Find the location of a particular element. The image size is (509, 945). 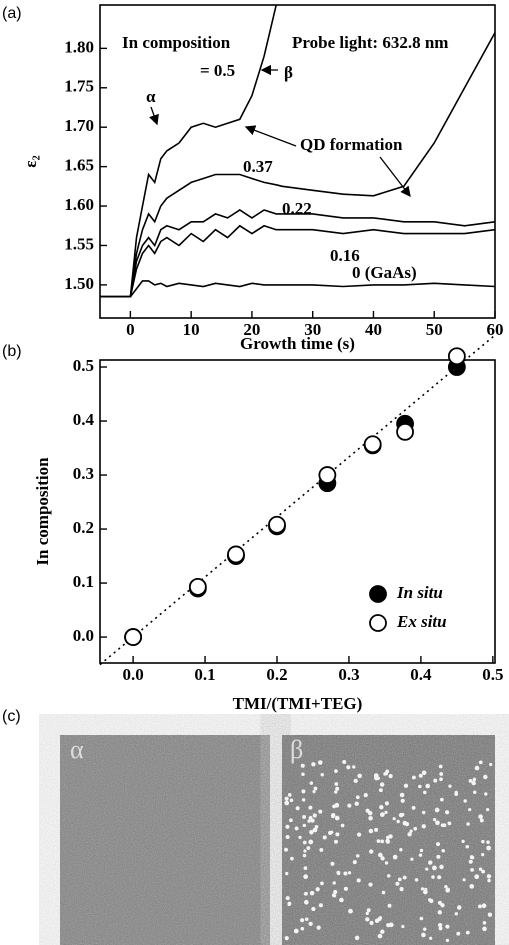

x-tick-label: 10 is located at coordinates (191, 329).